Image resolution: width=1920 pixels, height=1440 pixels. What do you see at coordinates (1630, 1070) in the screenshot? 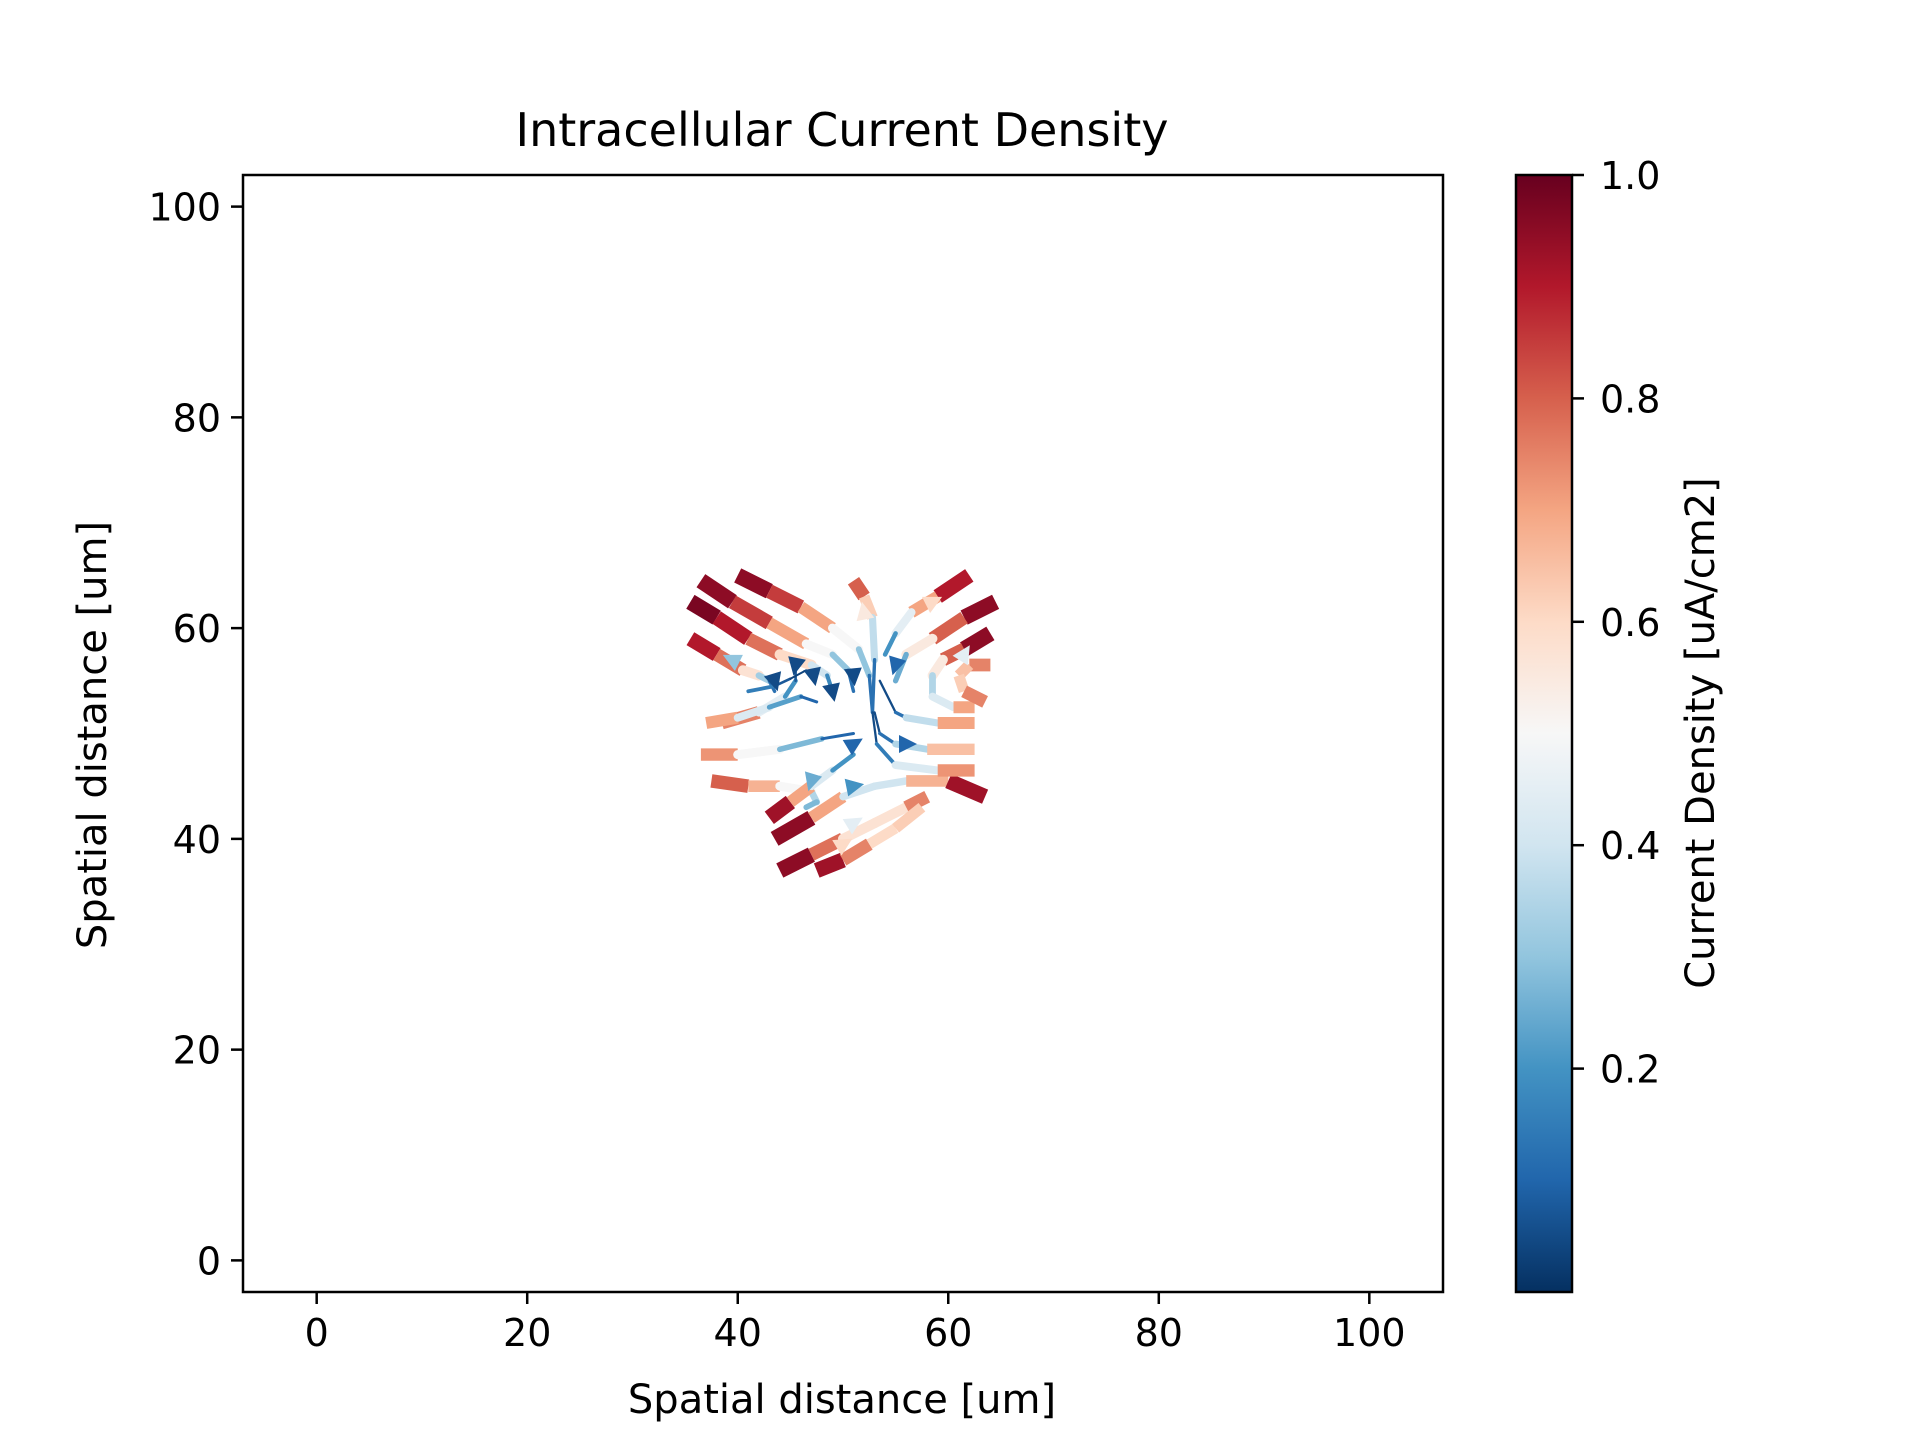
I see `colorbar-tick-label: 0.2` at bounding box center [1630, 1070].